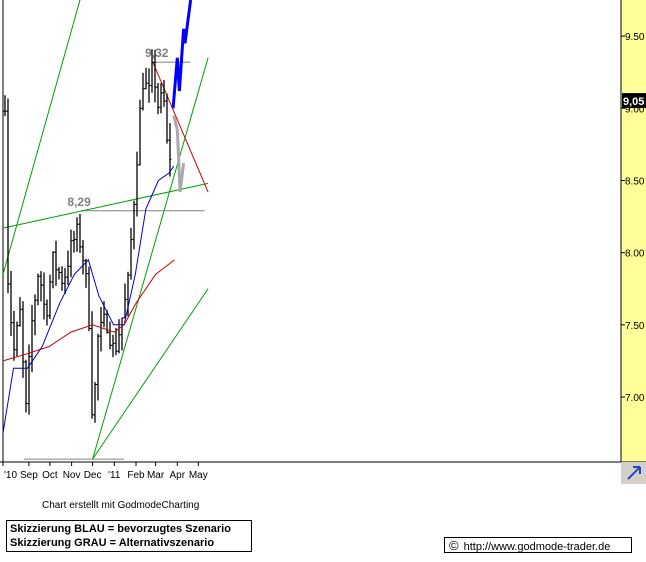 This screenshot has width=646, height=562. I want to click on scenario-path-blau, so click(182, 54).